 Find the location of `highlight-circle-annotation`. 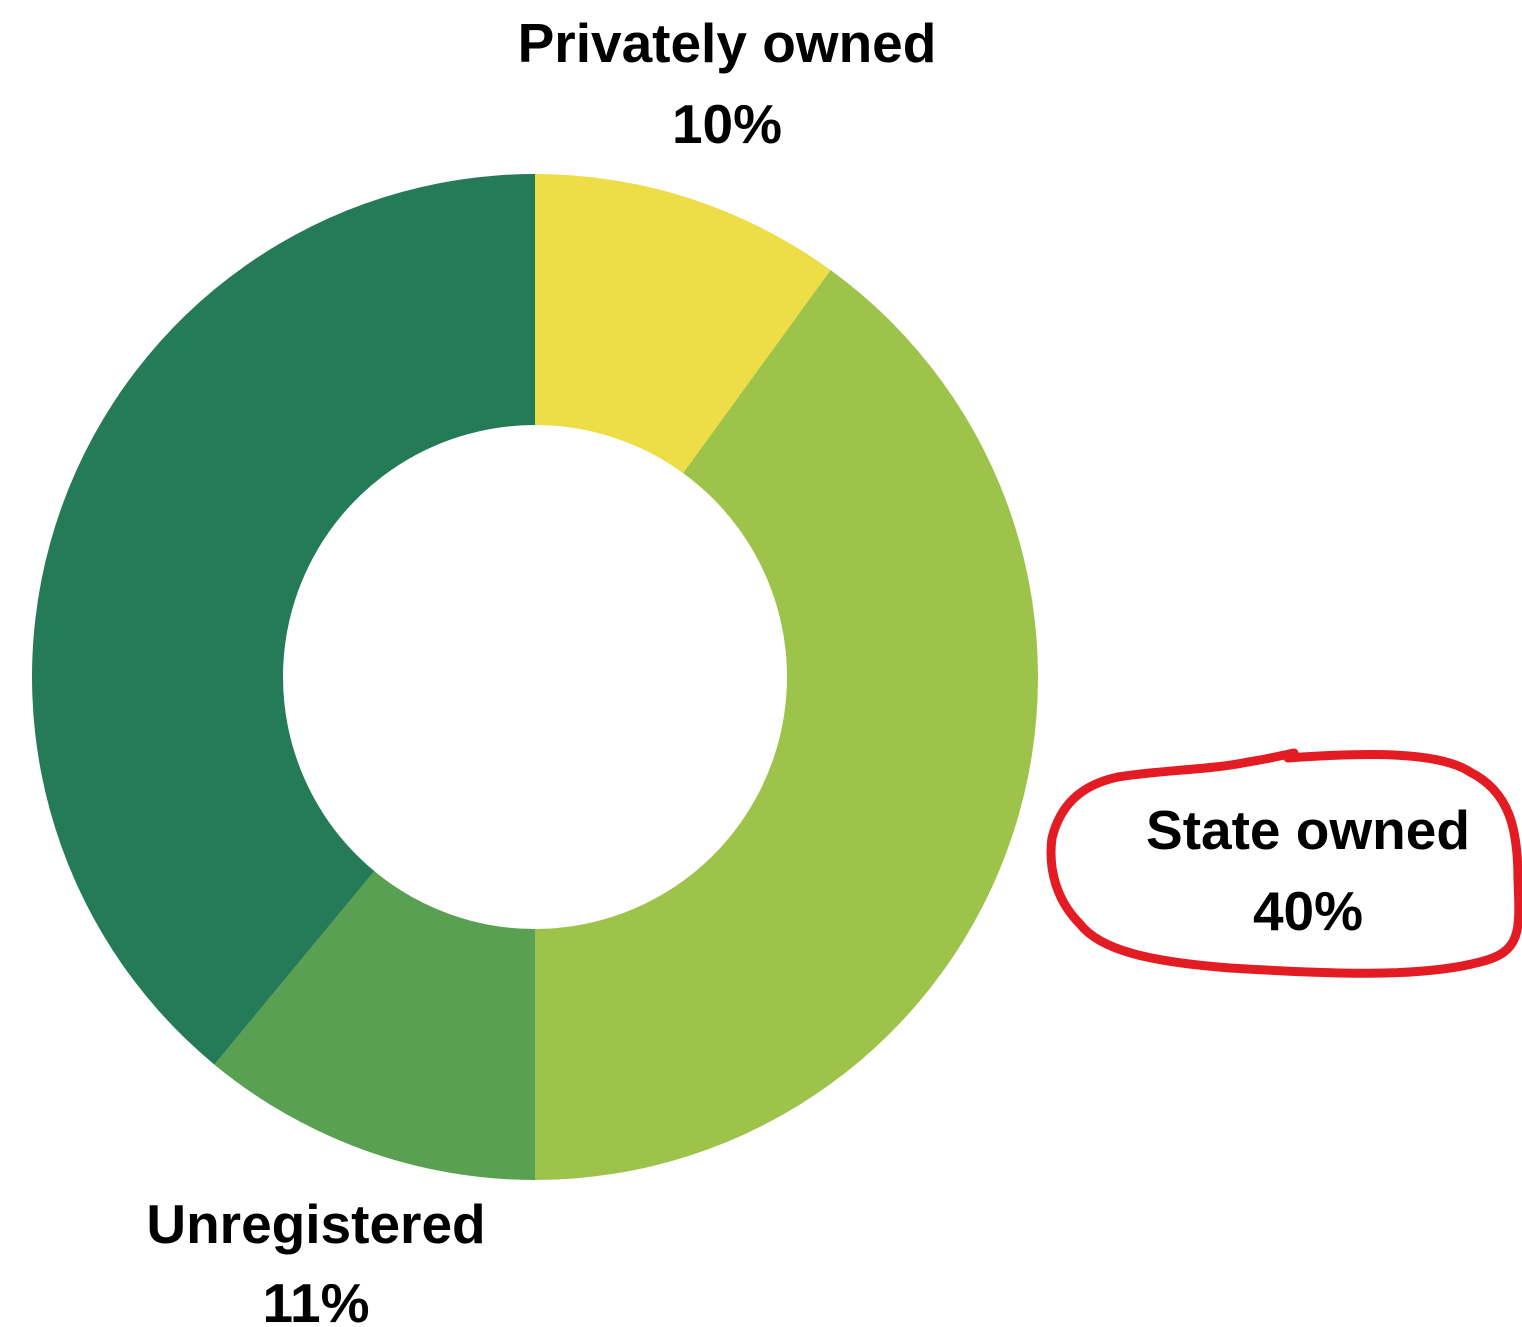

highlight-circle-annotation is located at coordinates (1284, 863).